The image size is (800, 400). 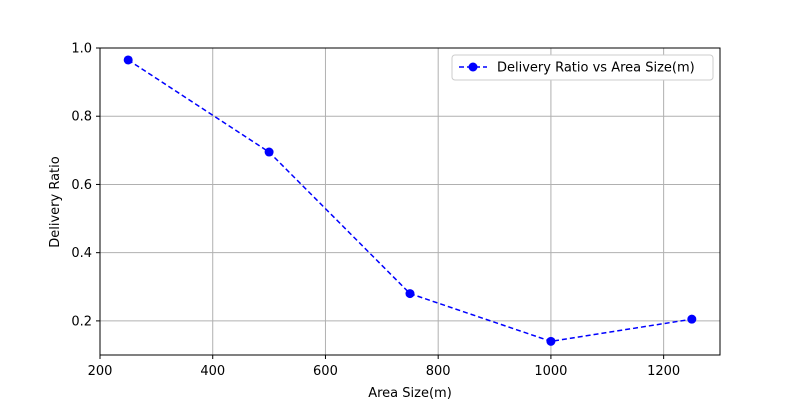 What do you see at coordinates (410, 393) in the screenshot?
I see `x-axis-label: Area Size(m)` at bounding box center [410, 393].